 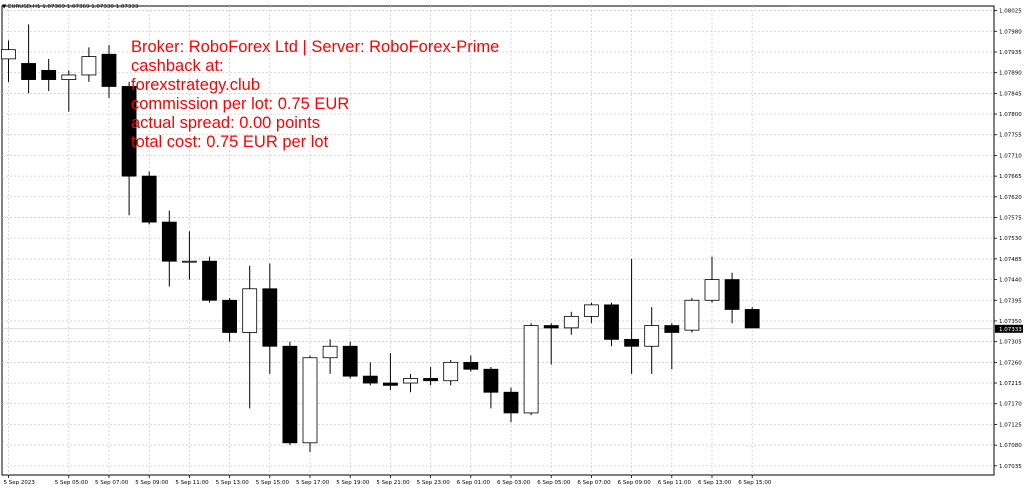 What do you see at coordinates (1010, 136) in the screenshot?
I see `y-tick-label: 1.07755` at bounding box center [1010, 136].